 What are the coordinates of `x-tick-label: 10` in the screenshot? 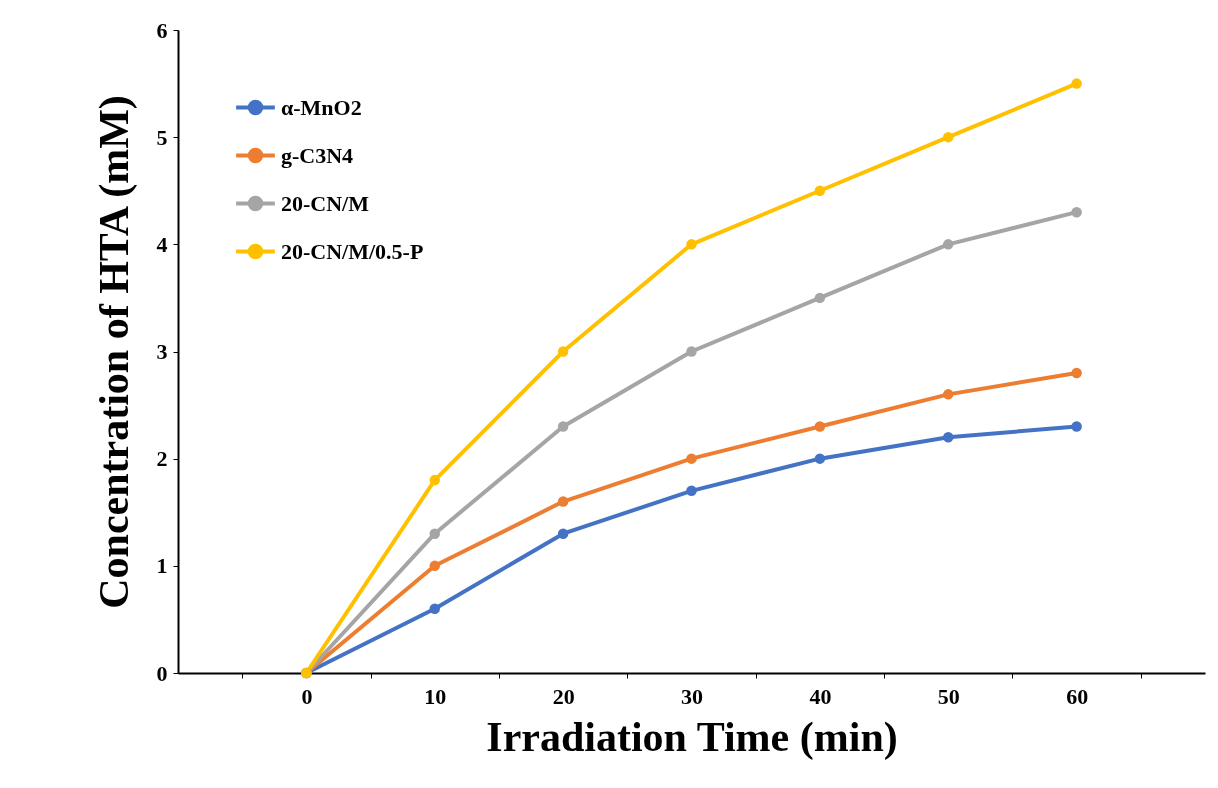 It's located at (435, 696).